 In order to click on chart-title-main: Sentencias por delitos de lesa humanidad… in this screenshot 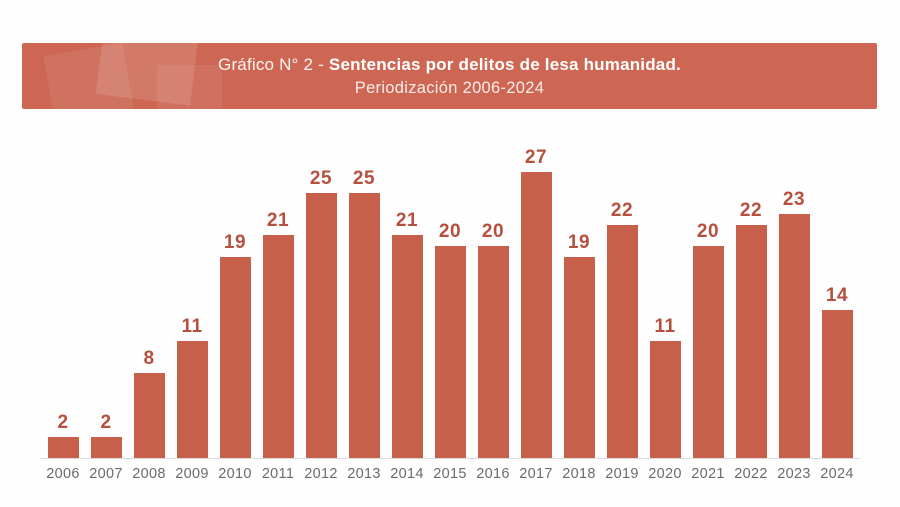, I will do `click(504, 64)`.